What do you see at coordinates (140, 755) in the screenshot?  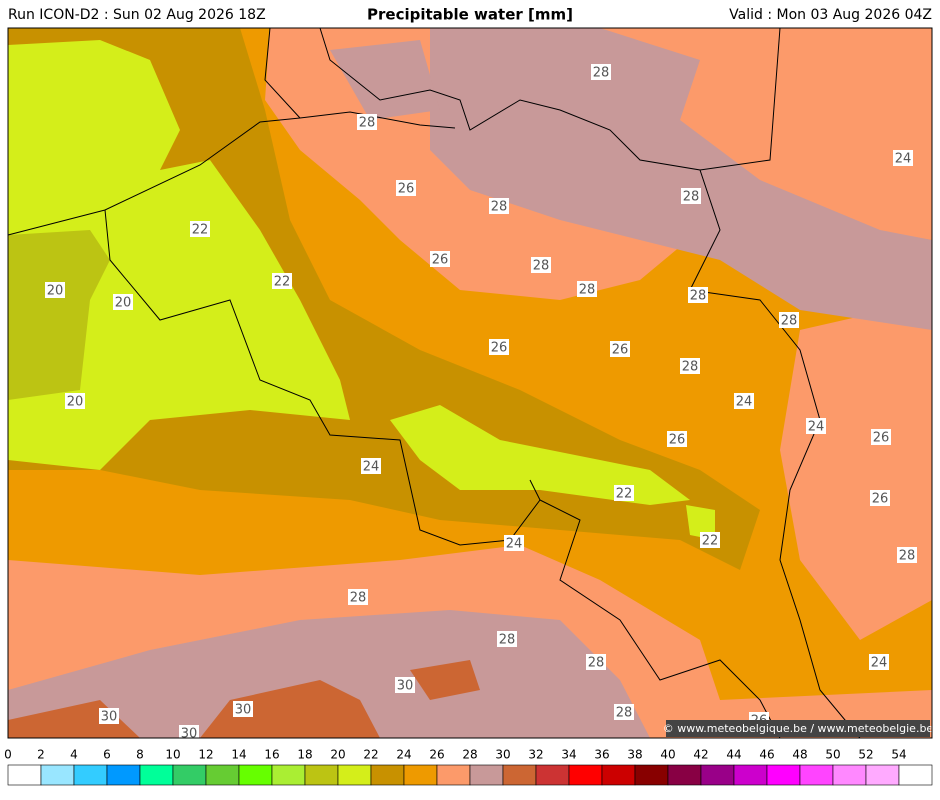 I see `colorbar-tick: 8` at bounding box center [140, 755].